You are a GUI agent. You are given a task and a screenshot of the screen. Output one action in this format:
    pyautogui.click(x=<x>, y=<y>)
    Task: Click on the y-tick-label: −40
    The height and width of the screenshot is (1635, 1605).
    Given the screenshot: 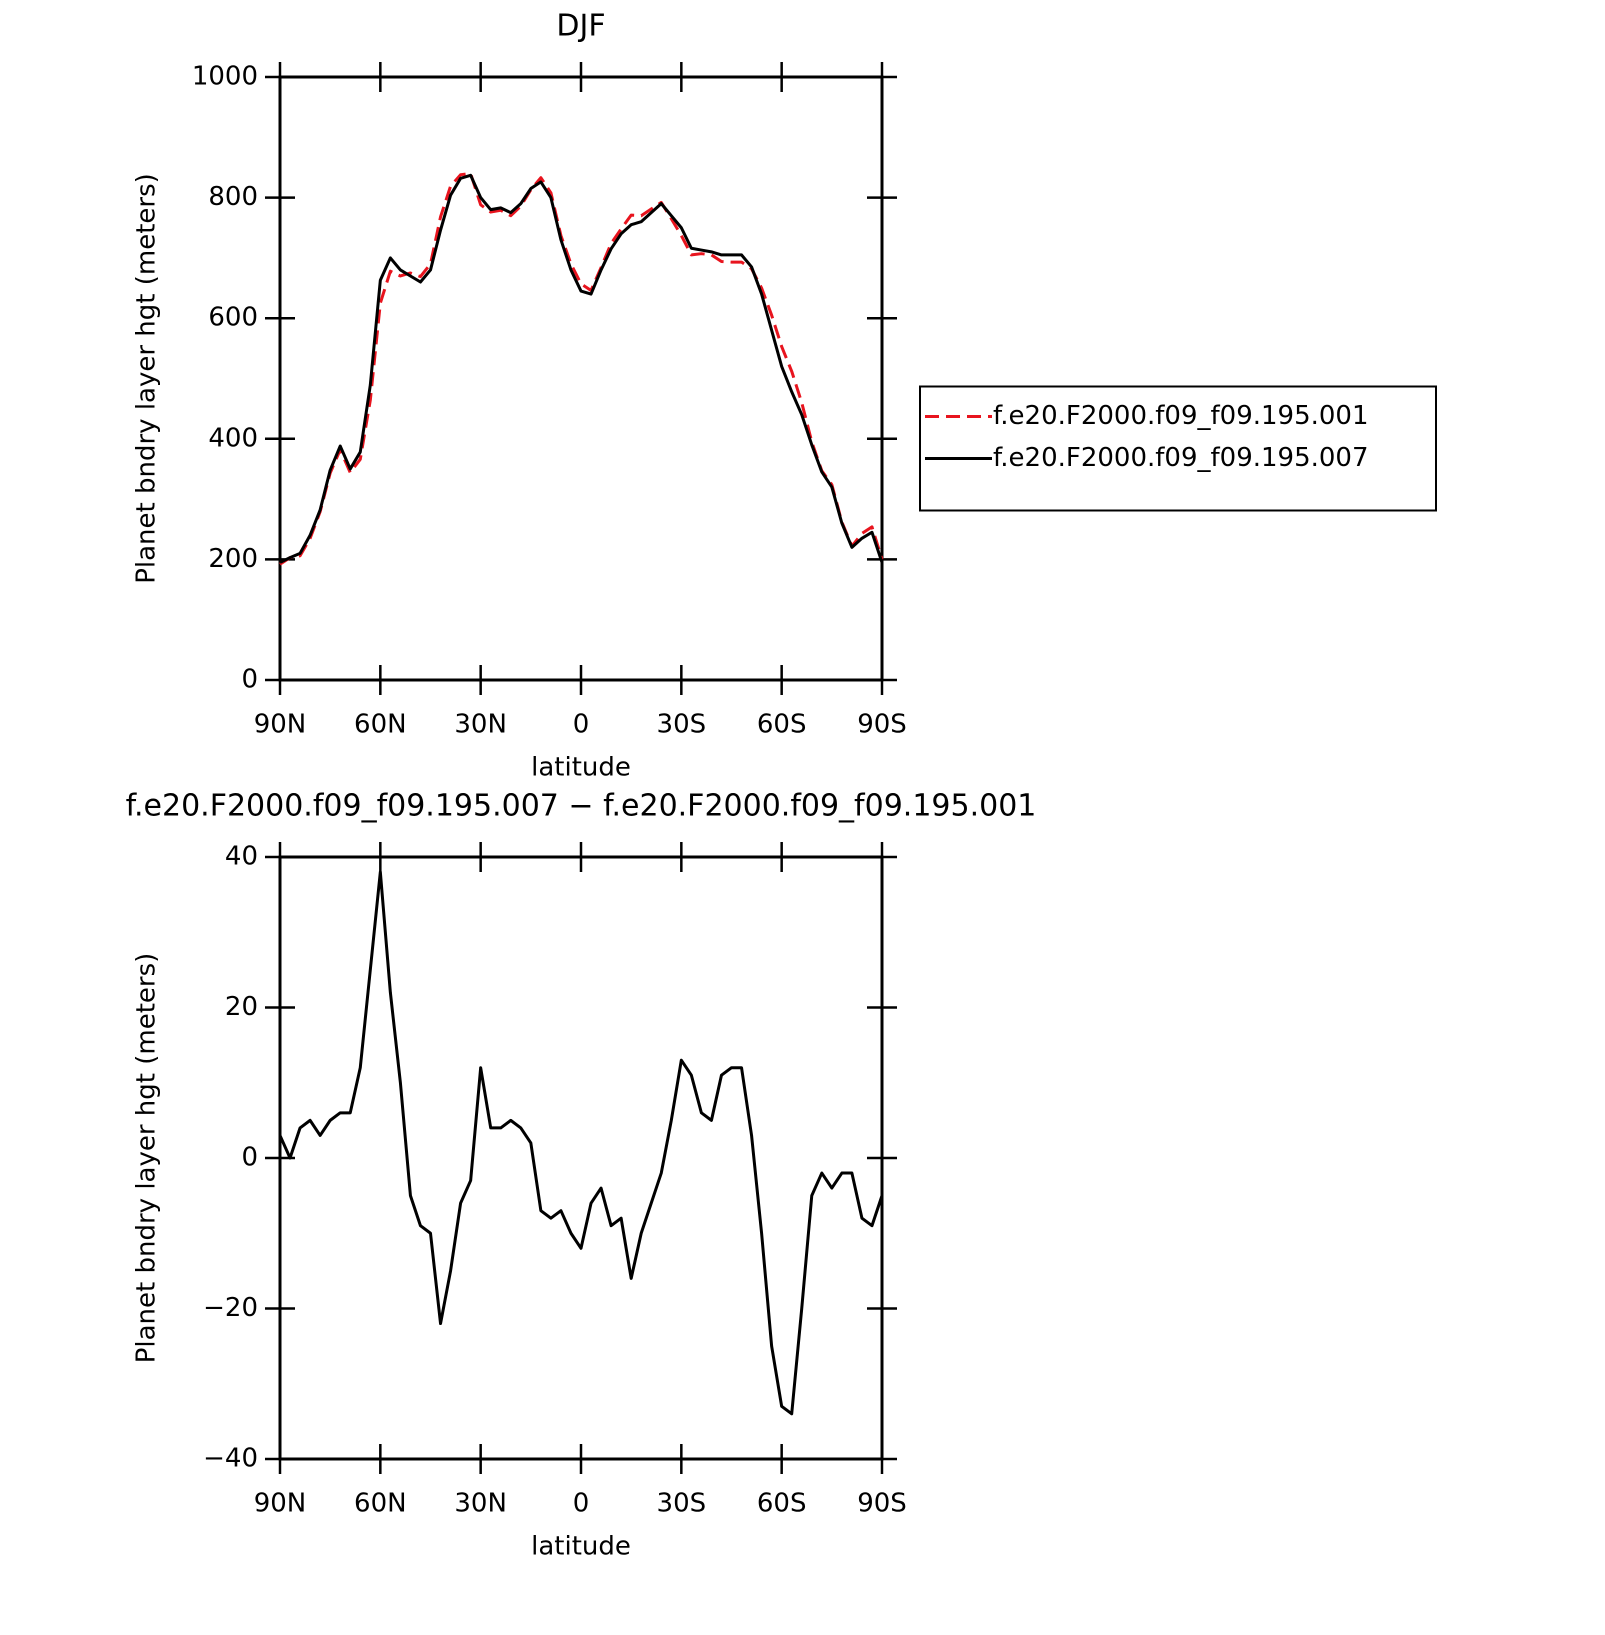 What is the action you would take?
    pyautogui.click(x=230, y=1459)
    